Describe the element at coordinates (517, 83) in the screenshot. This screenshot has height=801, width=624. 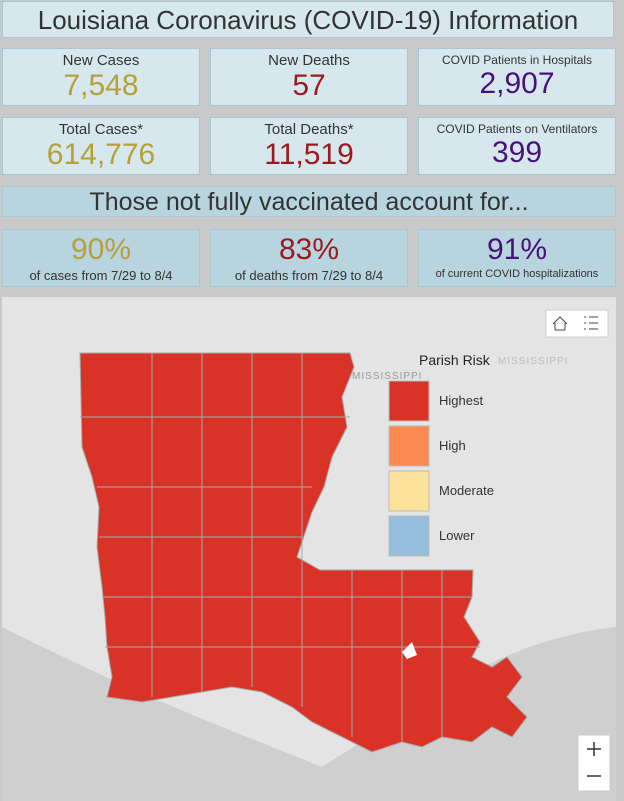
I see `stat-value: 2,907` at that location.